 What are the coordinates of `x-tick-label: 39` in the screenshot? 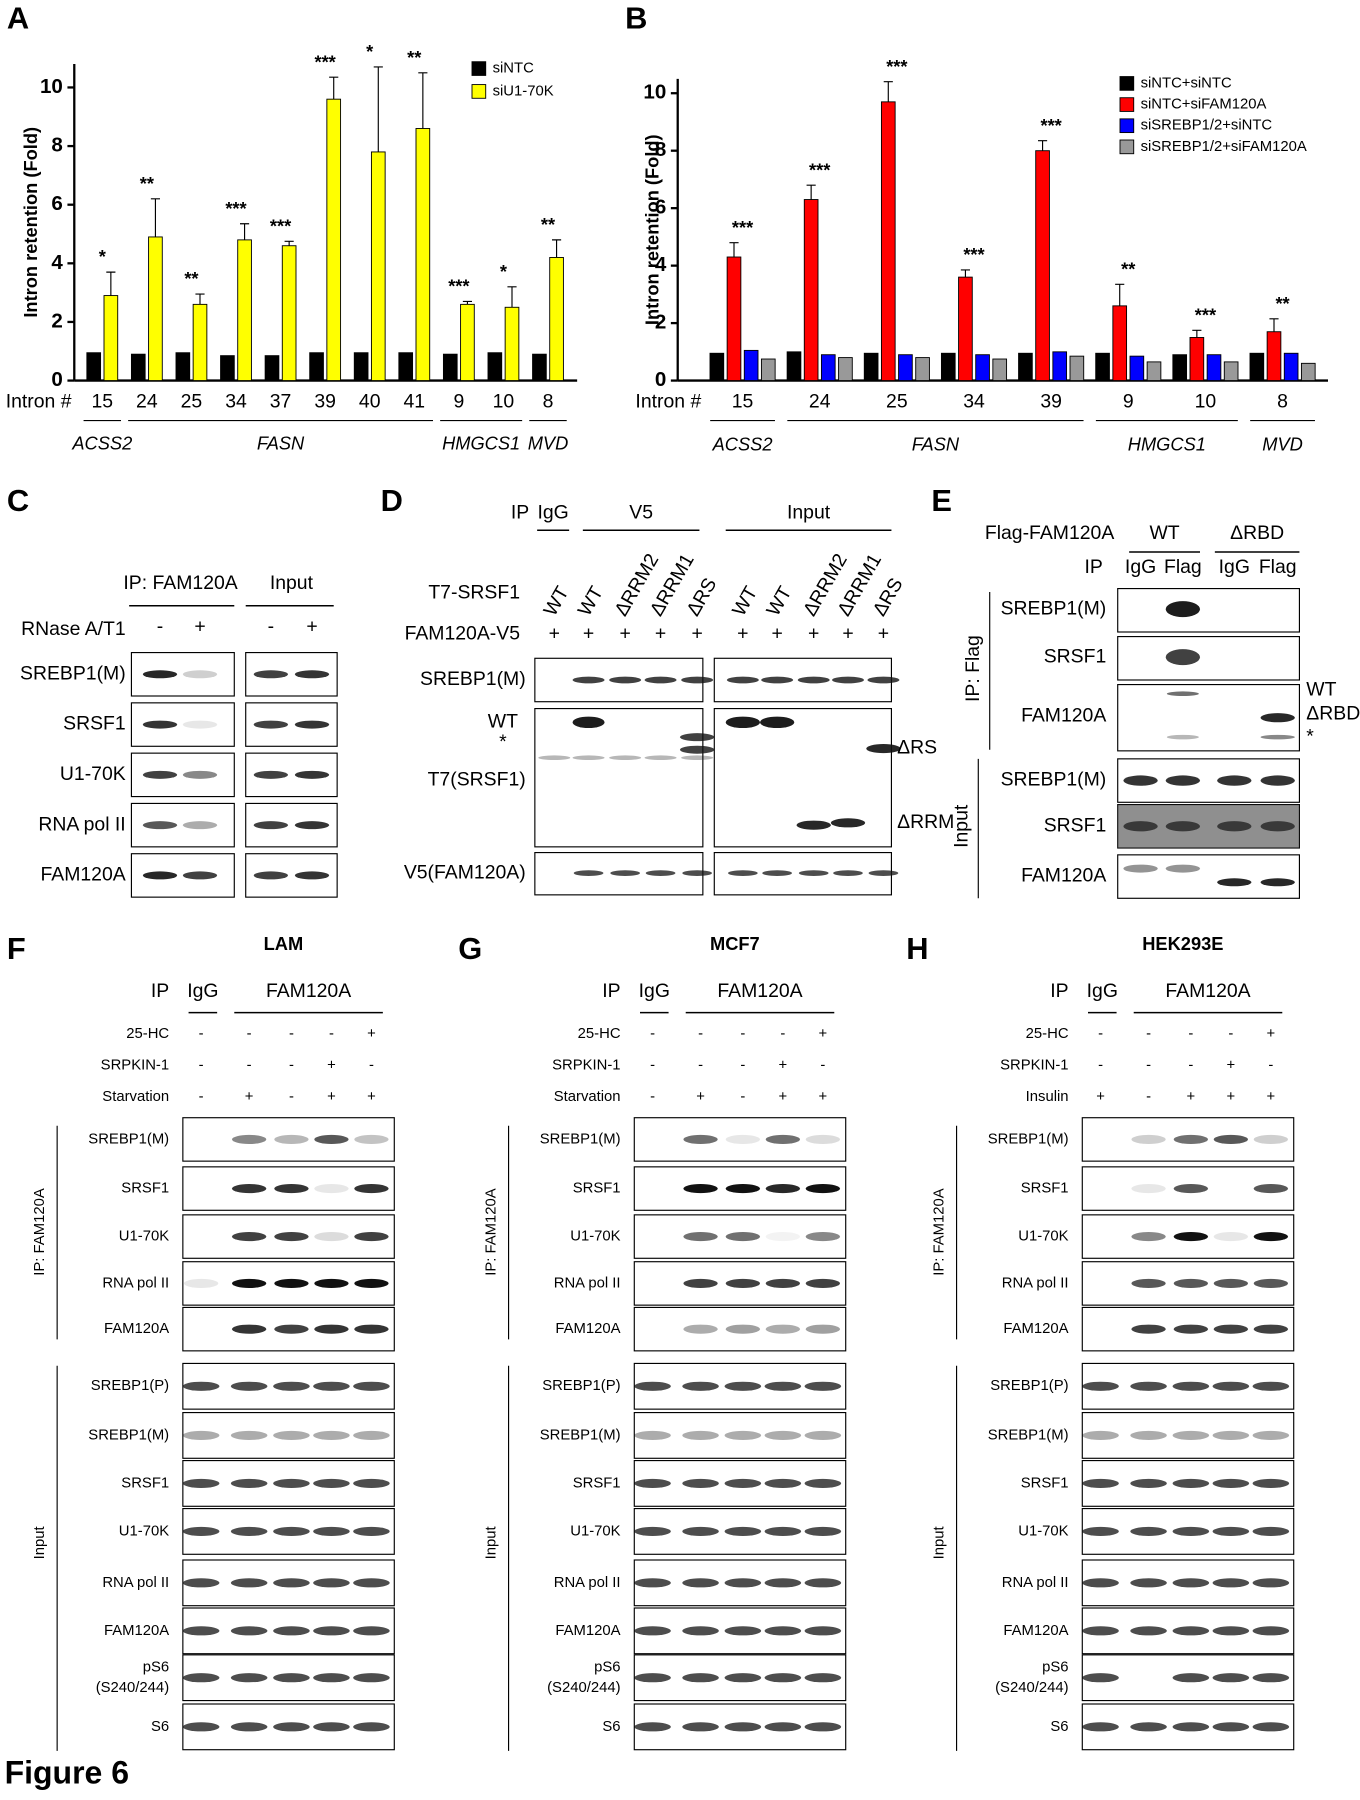 It's located at (1051, 401).